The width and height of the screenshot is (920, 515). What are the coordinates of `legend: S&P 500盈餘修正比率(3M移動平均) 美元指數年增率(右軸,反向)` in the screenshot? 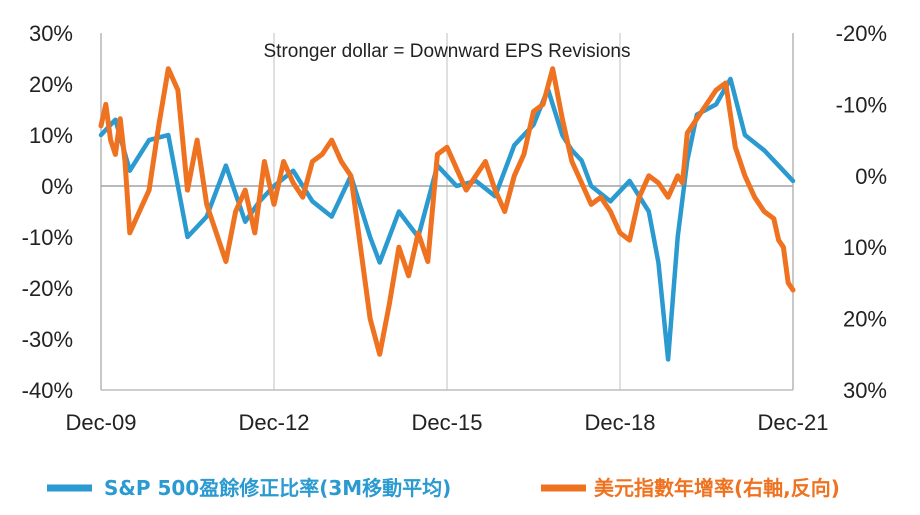 It's located at (443, 488).